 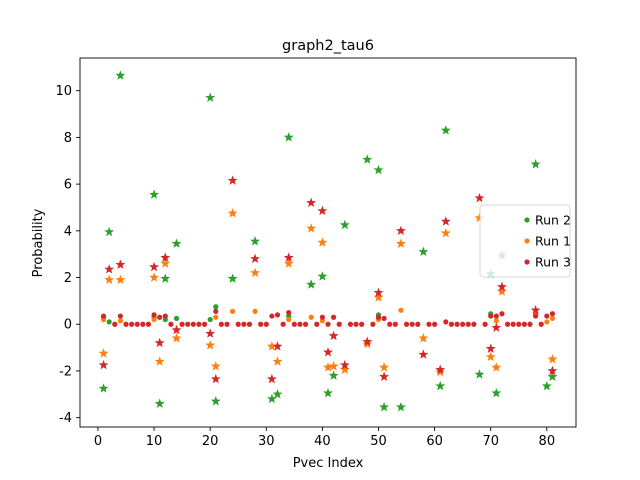 I want to click on x-tick-label: 10, so click(x=154, y=441).